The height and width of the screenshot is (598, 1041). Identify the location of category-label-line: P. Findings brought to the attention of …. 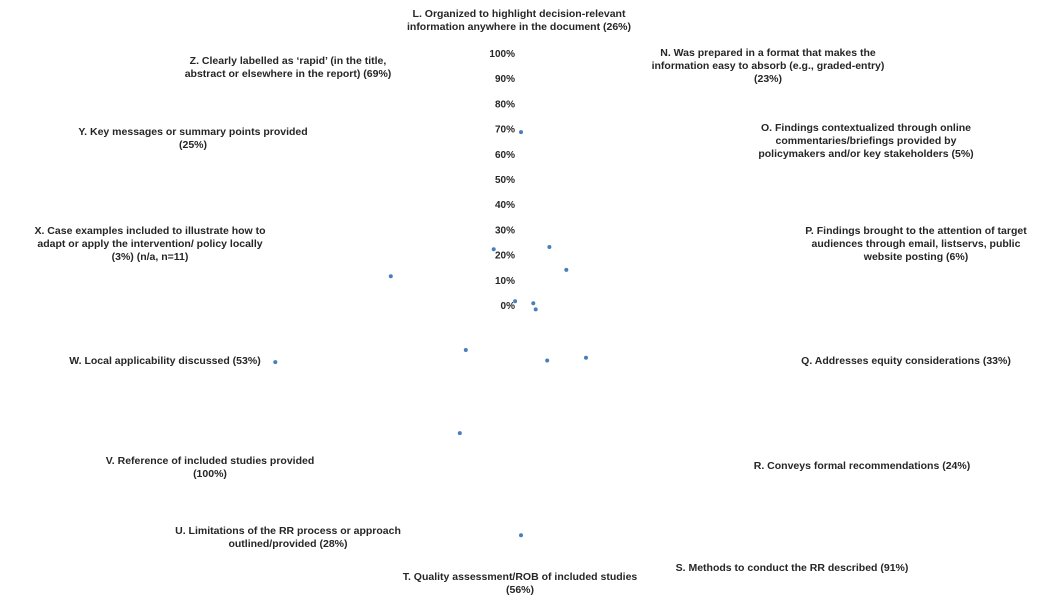
(916, 231).